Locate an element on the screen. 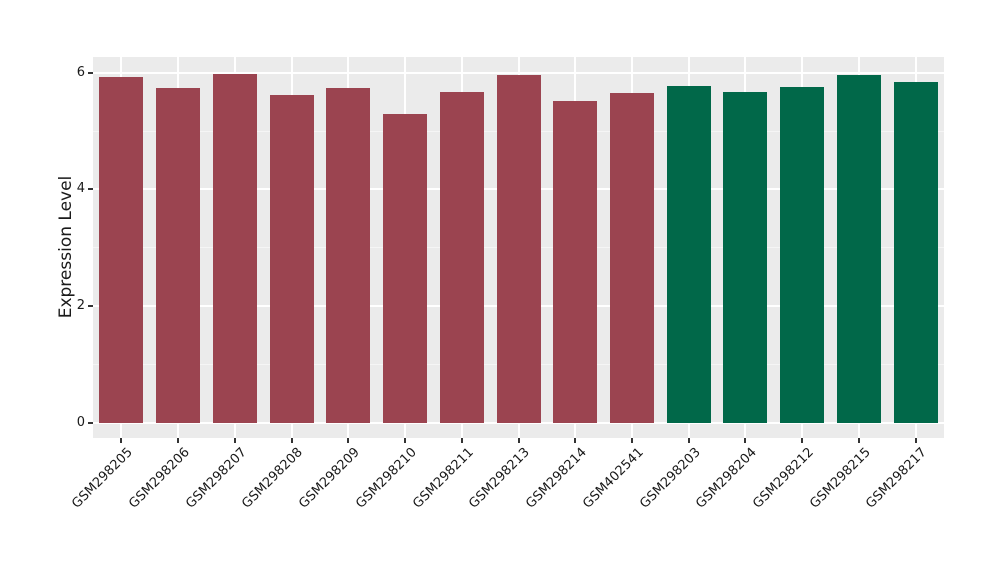 The height and width of the screenshot is (580, 1000). bar-GSM298208 is located at coordinates (291, 258).